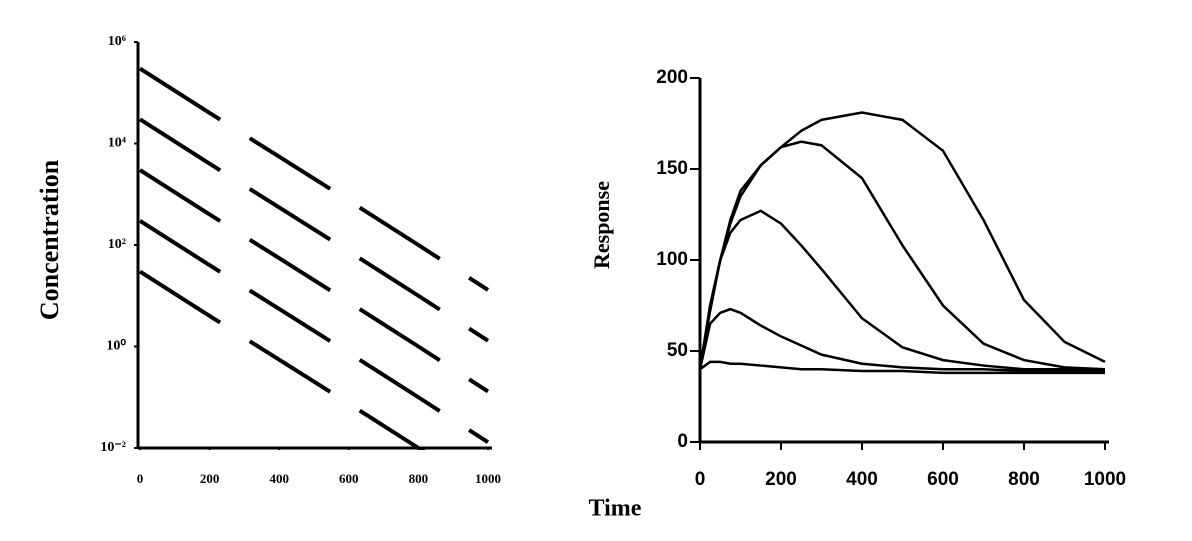  Describe the element at coordinates (601, 225) in the screenshot. I see `y-axis-label: Response` at that location.